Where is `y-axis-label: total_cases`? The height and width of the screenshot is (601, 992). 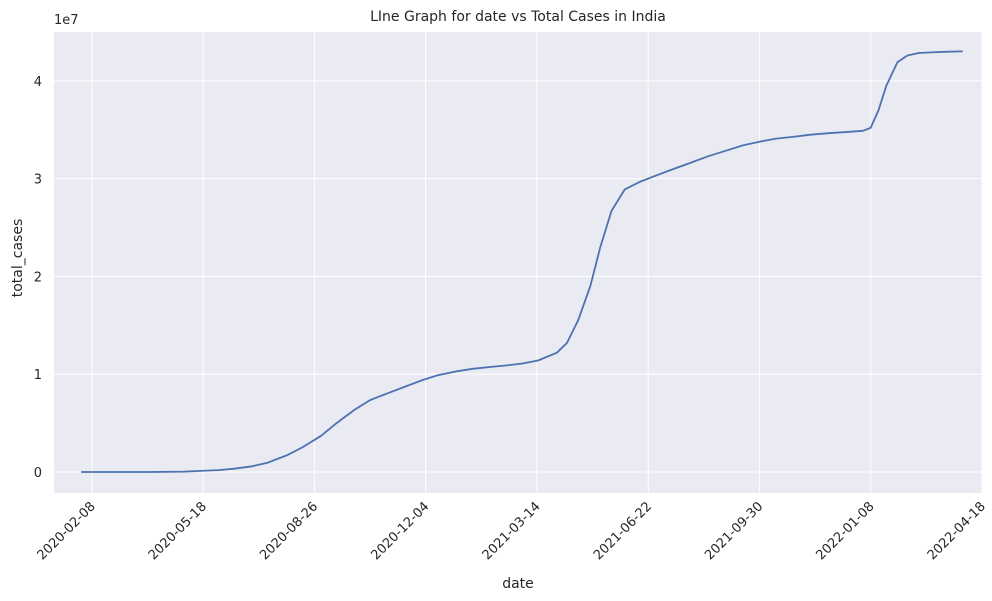 y-axis-label: total_cases is located at coordinates (18, 258).